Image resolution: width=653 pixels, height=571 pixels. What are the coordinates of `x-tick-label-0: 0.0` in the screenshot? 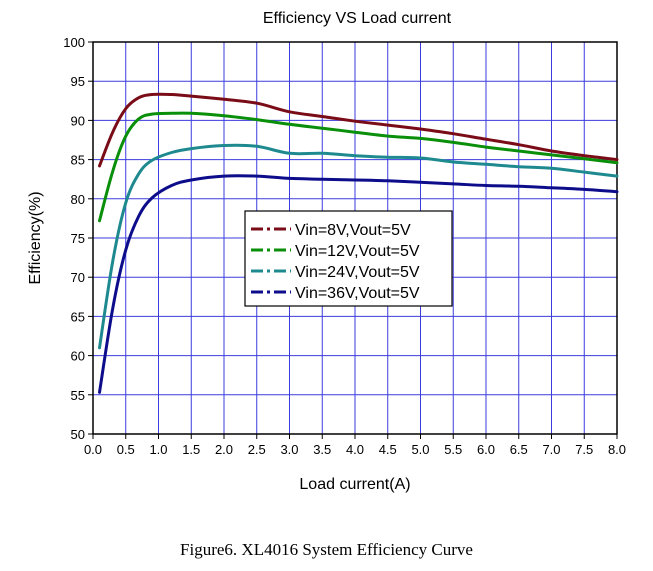 It's located at (93, 449).